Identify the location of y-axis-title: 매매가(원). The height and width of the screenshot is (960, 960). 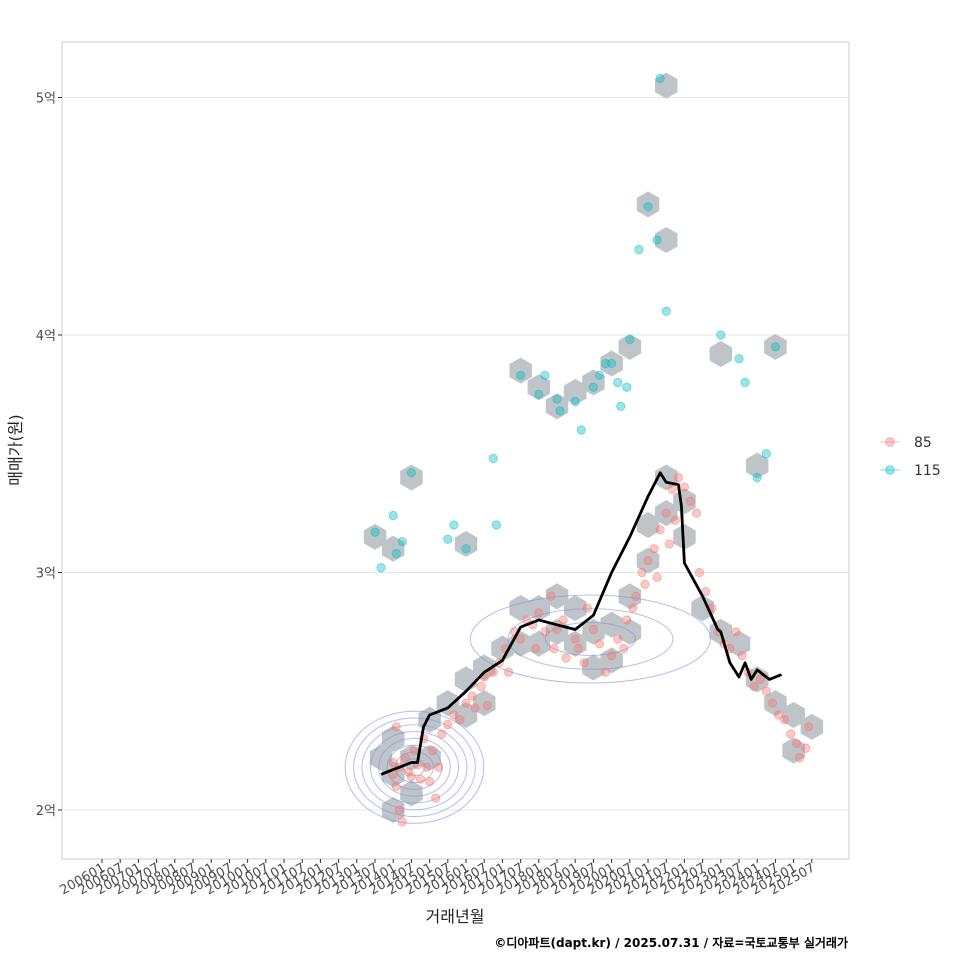
(15, 449).